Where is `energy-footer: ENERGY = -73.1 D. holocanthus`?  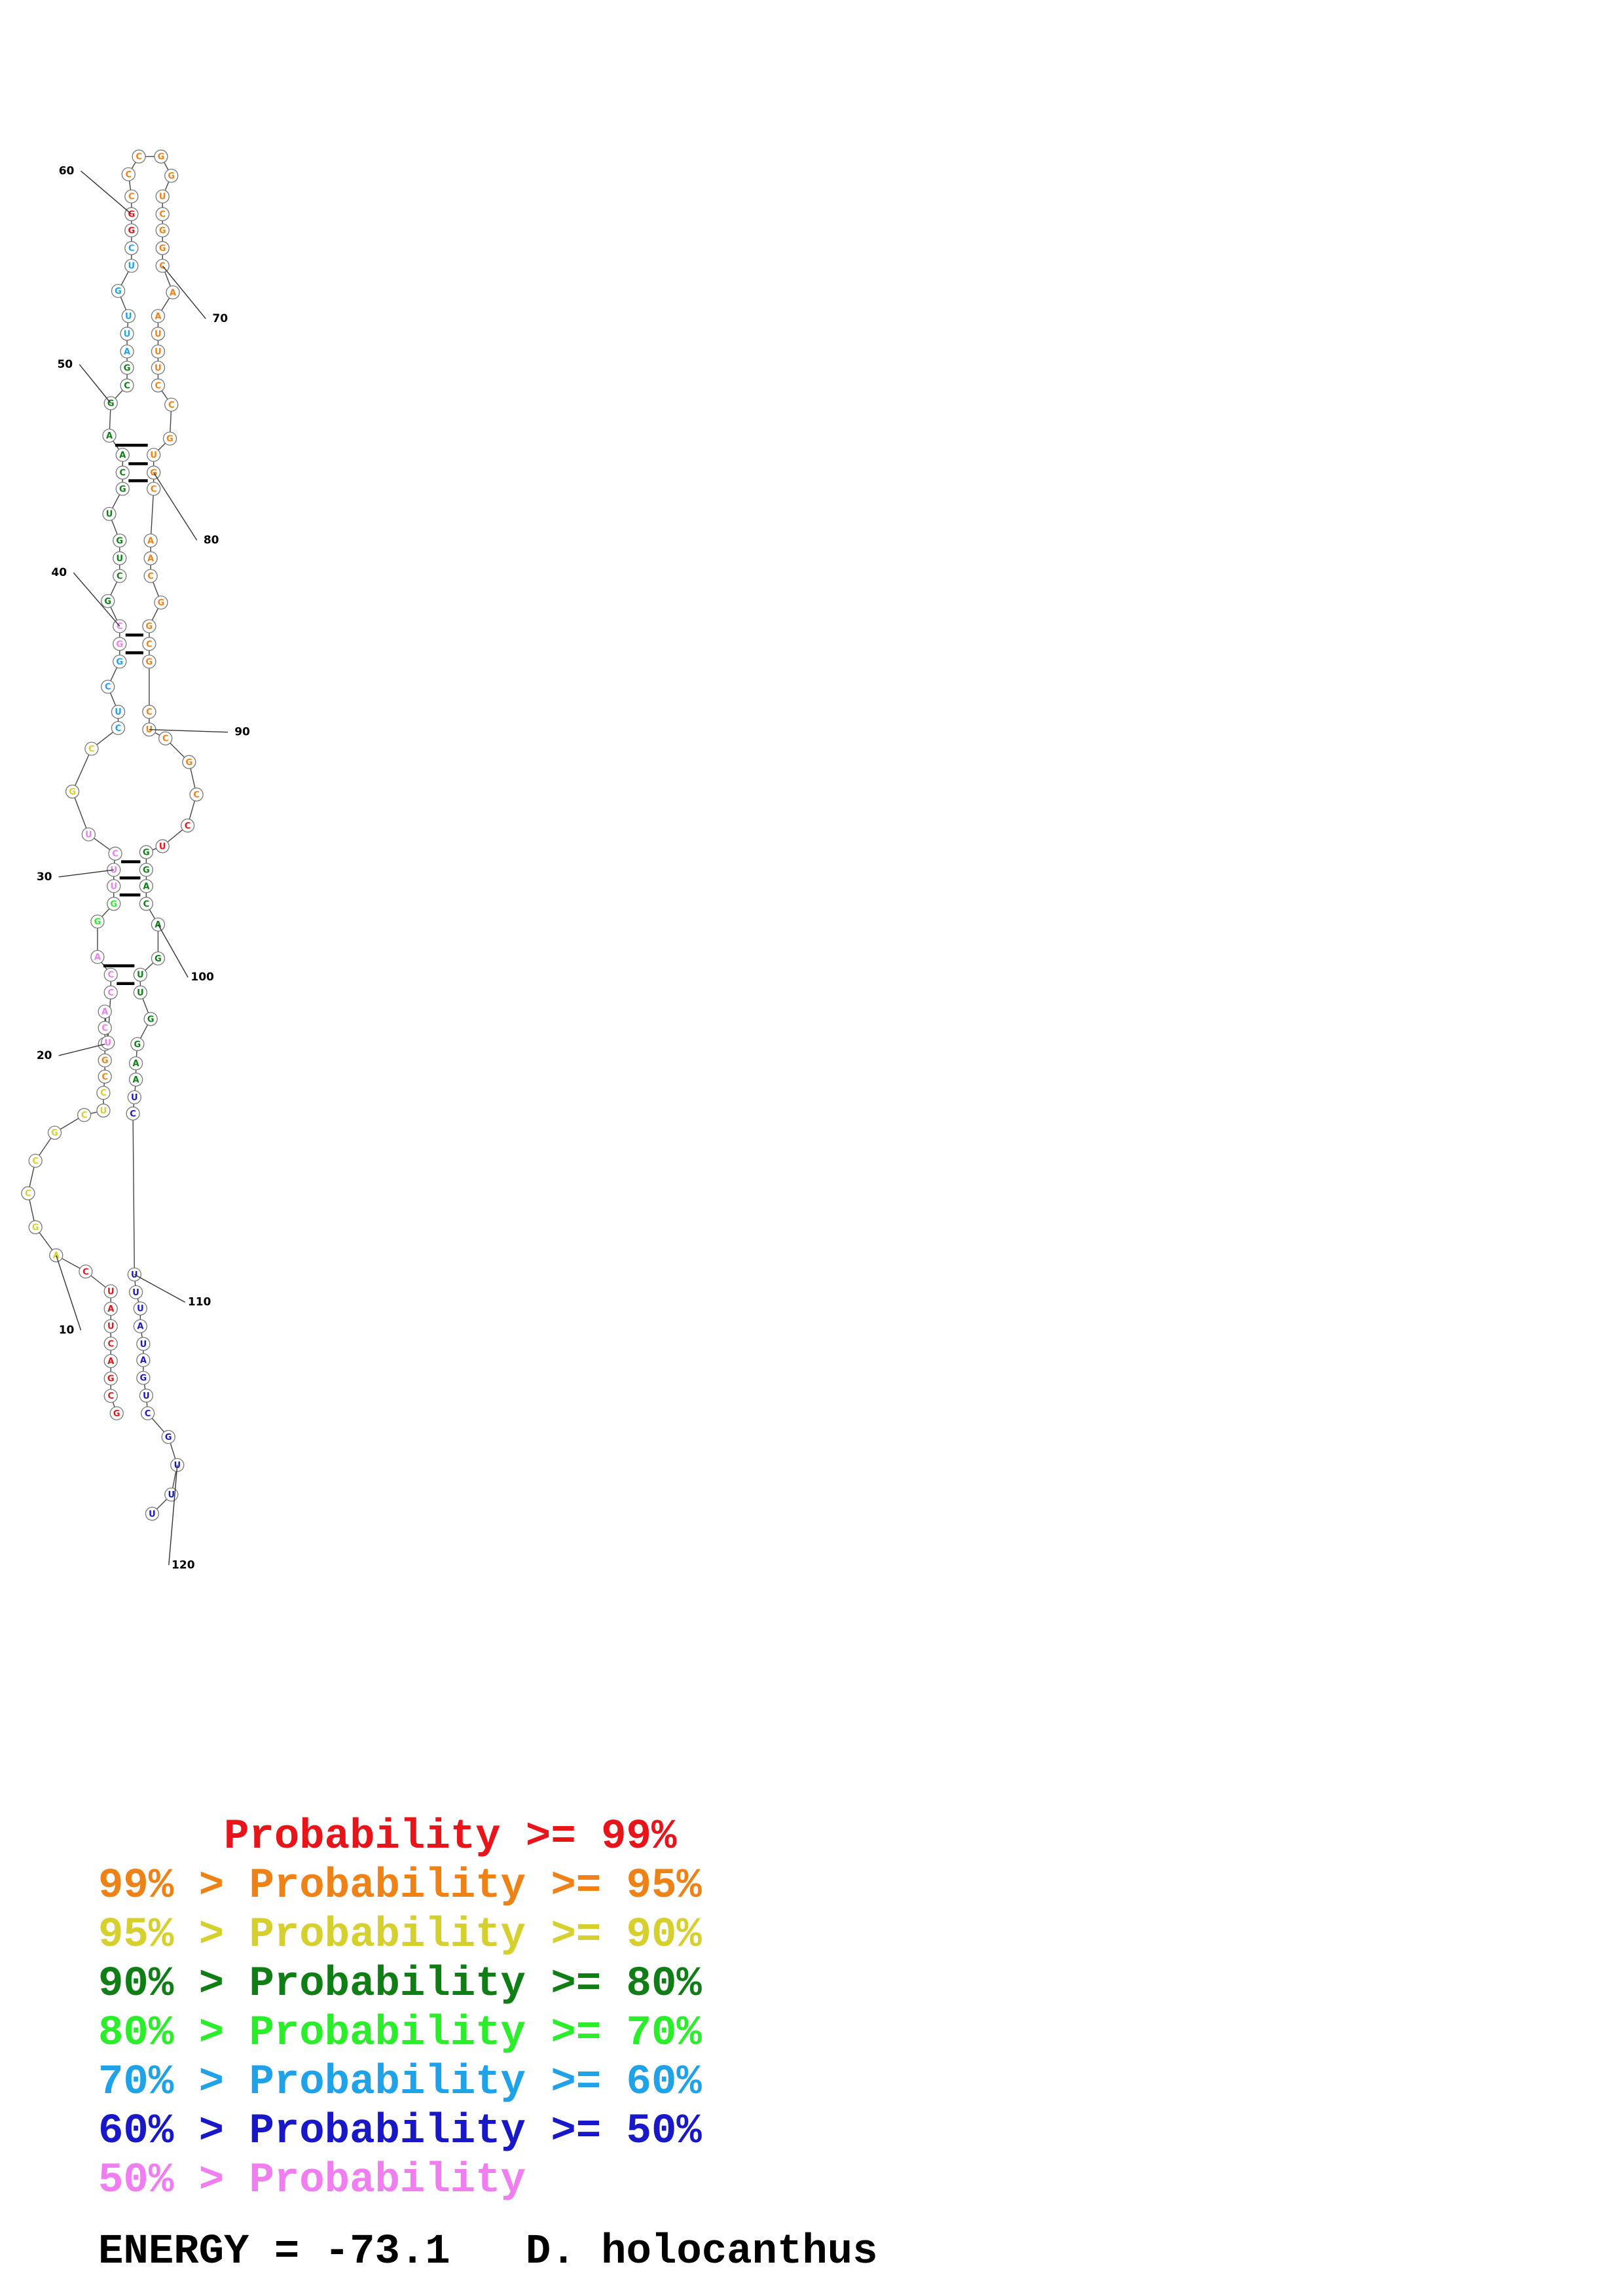 energy-footer: ENERGY = -73.1 D. holocanthus is located at coordinates (488, 2252).